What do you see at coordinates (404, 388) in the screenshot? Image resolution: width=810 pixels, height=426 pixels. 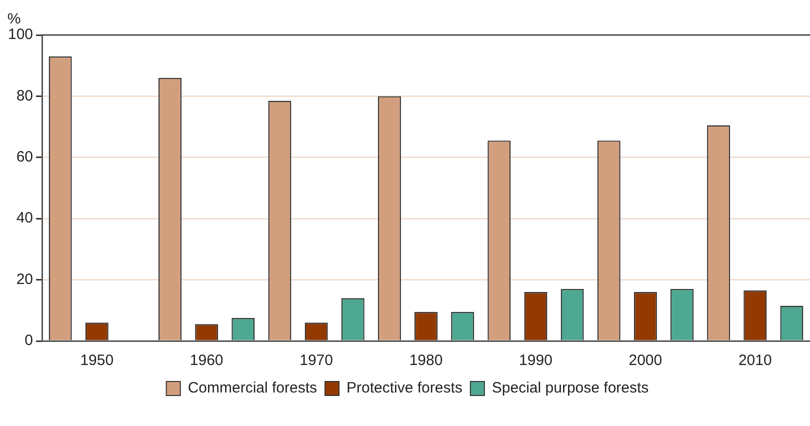 I see `legend-label: Protective forests` at bounding box center [404, 388].